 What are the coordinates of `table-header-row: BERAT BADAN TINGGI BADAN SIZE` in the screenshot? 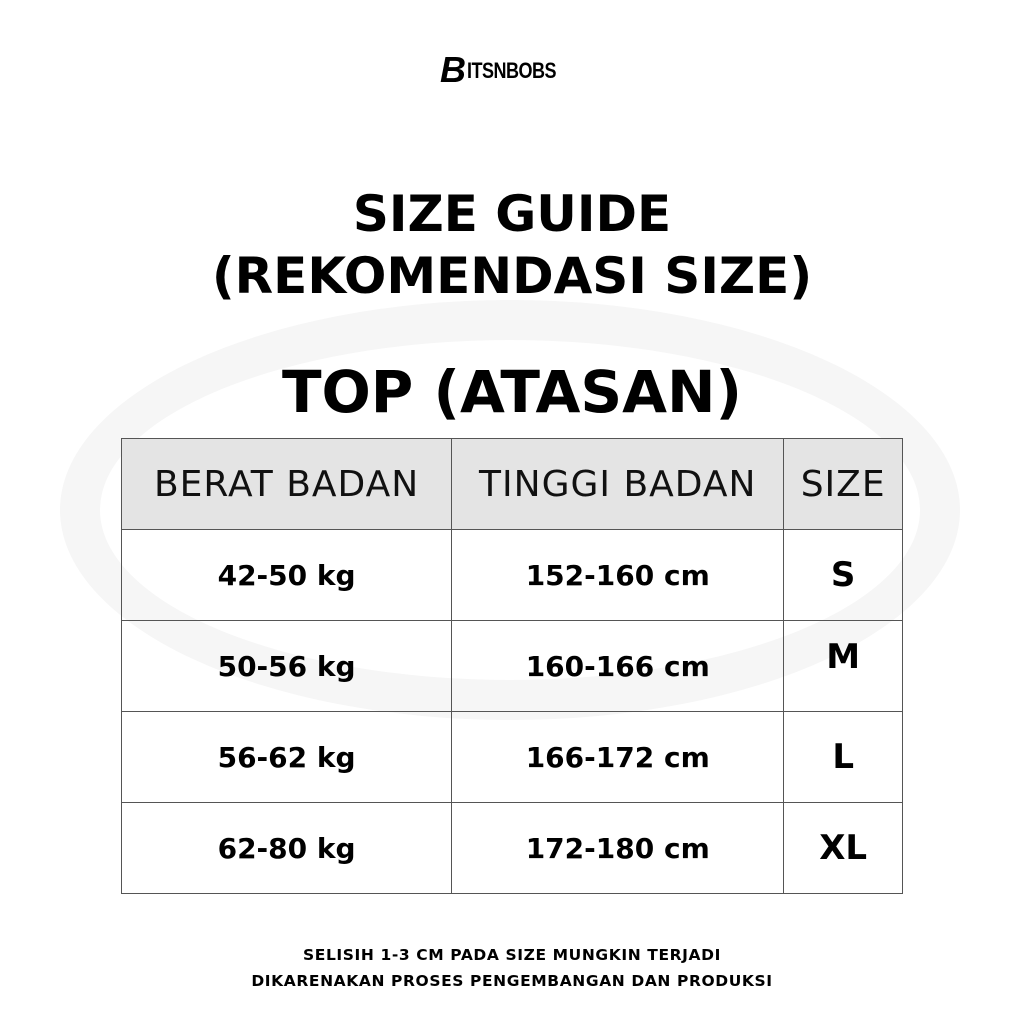 It's located at (511, 484).